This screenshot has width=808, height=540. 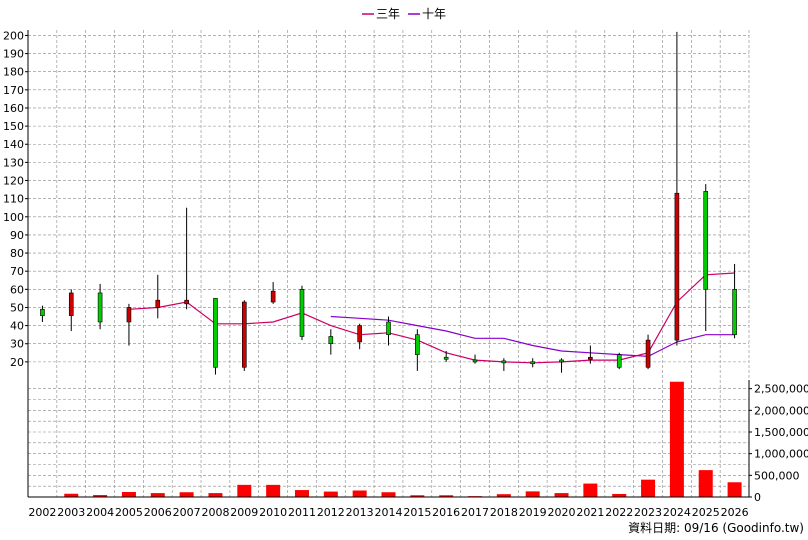 I want to click on price-tick-label: 90, so click(x=17, y=235).